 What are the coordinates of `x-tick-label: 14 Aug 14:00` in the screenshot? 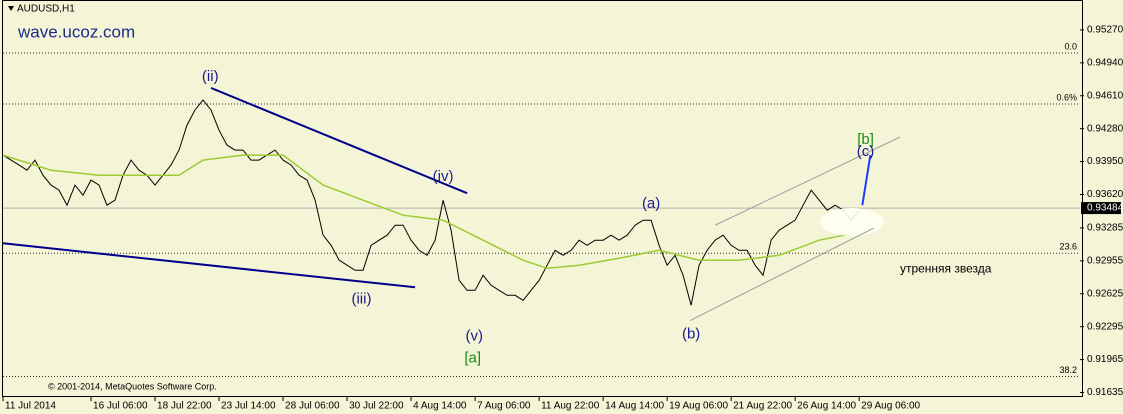 It's located at (634, 406).